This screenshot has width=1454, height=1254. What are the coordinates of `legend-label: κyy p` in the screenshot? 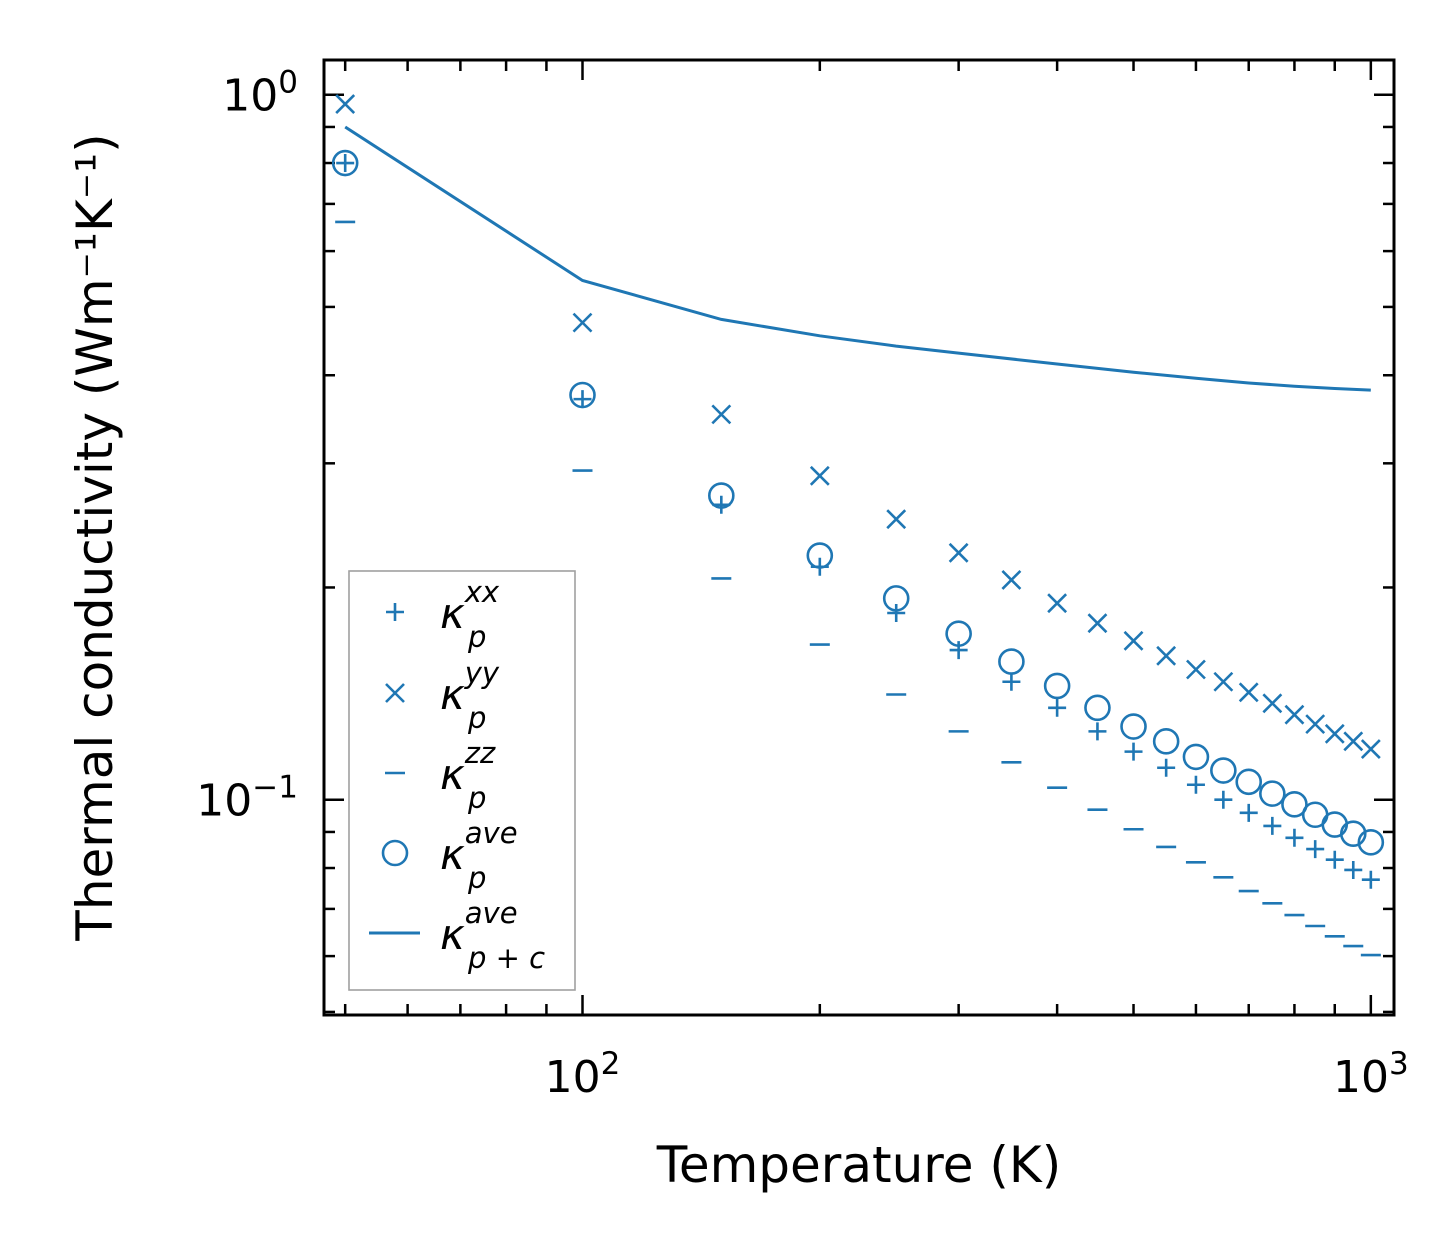 It's located at (470, 695).